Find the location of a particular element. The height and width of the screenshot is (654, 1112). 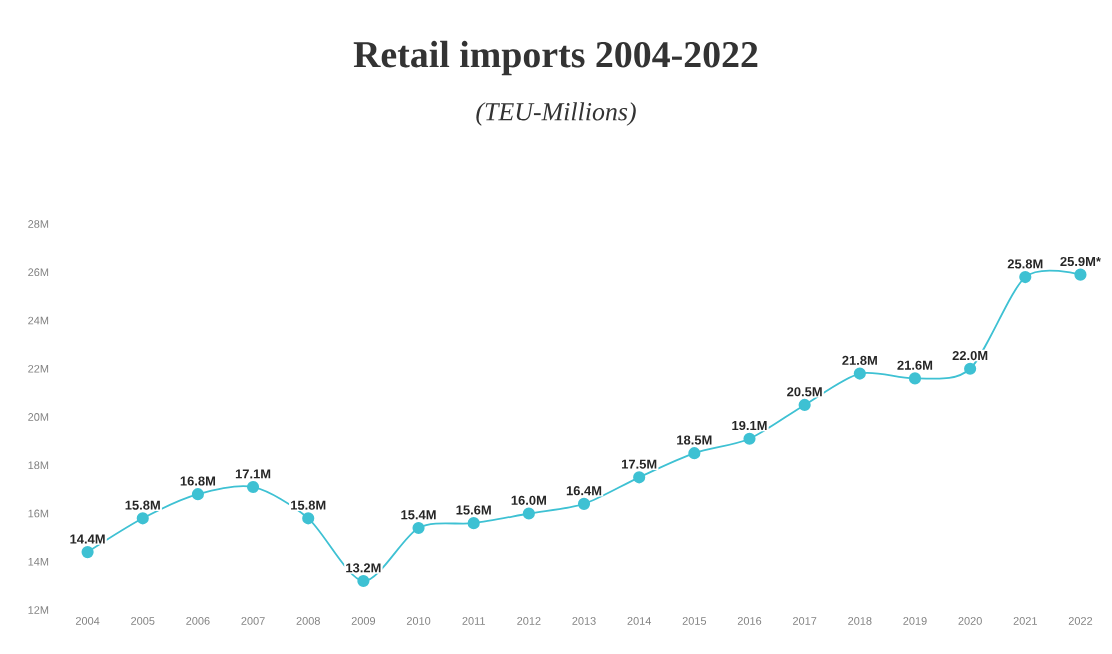

chart-title: Retail imports 2004-2022 is located at coordinates (555, 58).